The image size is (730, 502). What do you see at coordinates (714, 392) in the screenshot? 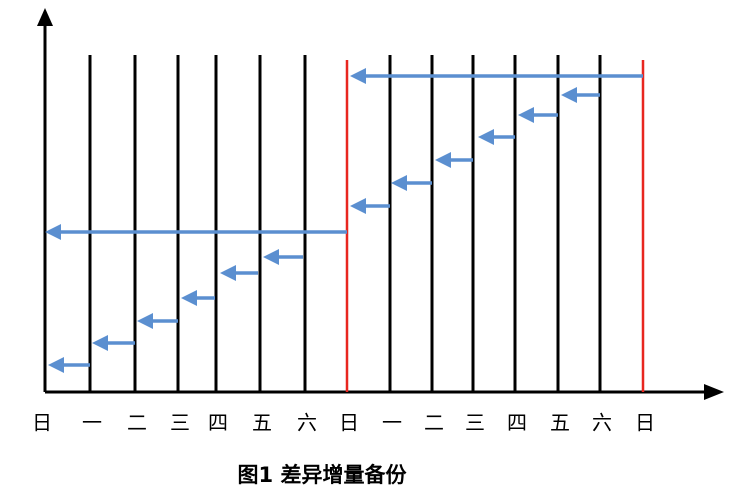
I see `x-axis-arrowhead` at bounding box center [714, 392].